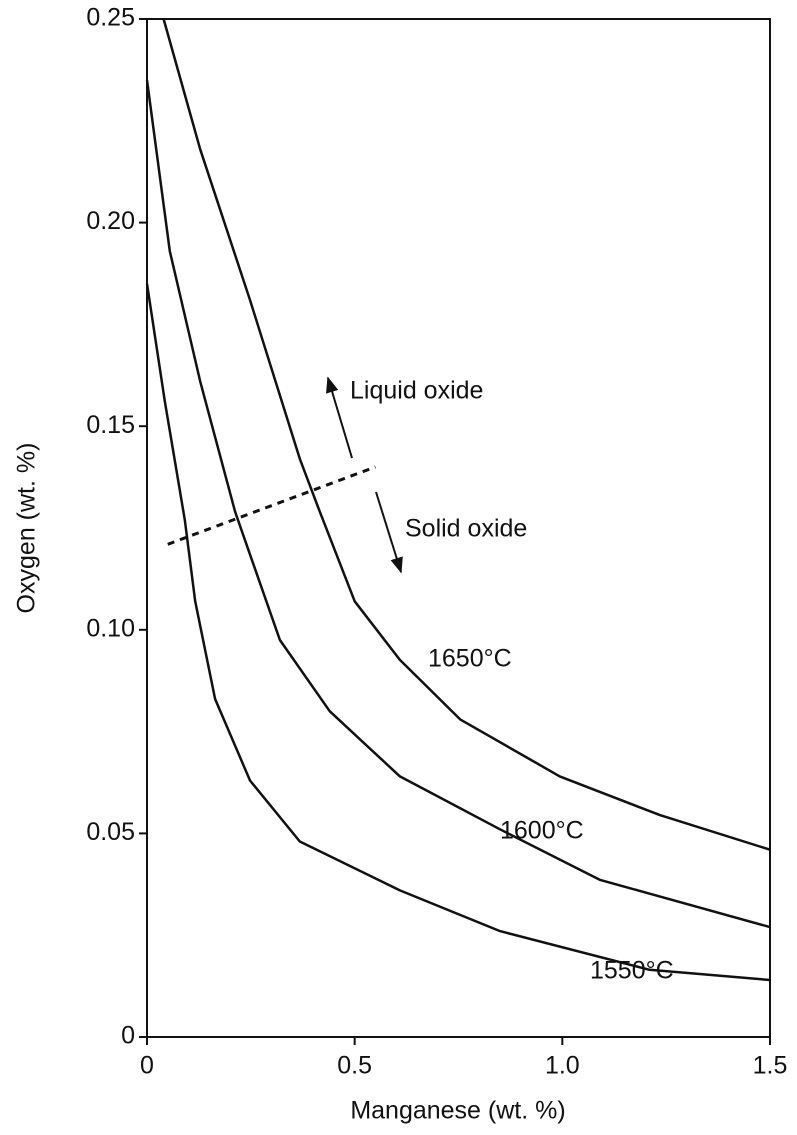 This screenshot has width=797, height=1135. I want to click on x-tick-label: 0, so click(147, 1066).